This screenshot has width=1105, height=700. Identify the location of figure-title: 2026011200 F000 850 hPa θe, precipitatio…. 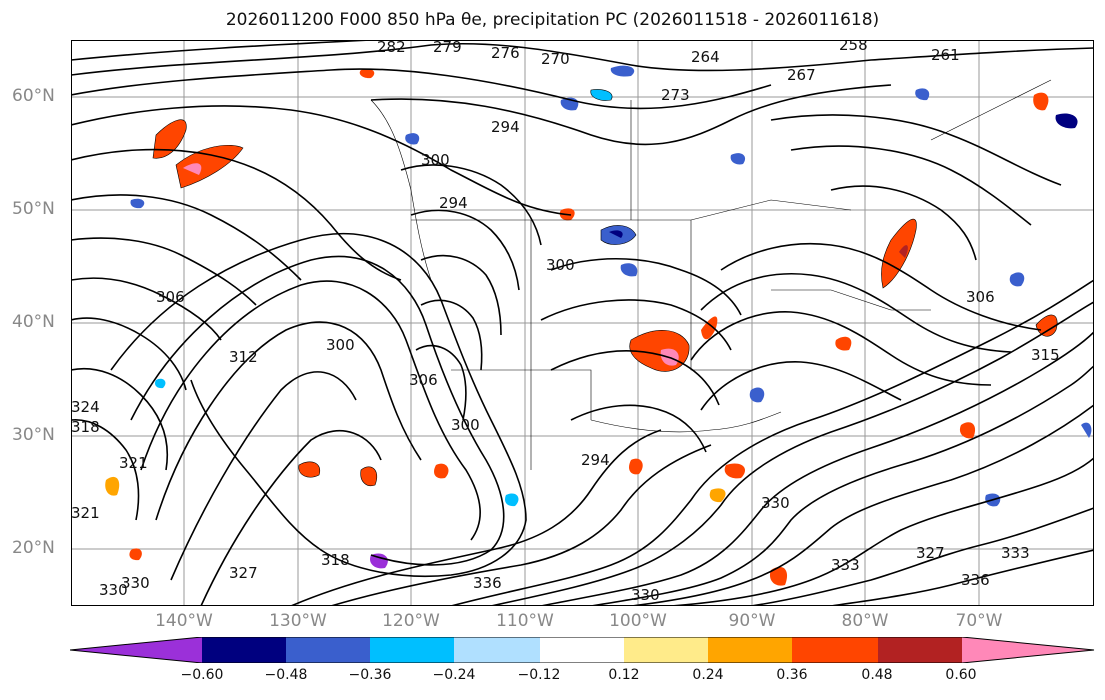
(552, 20).